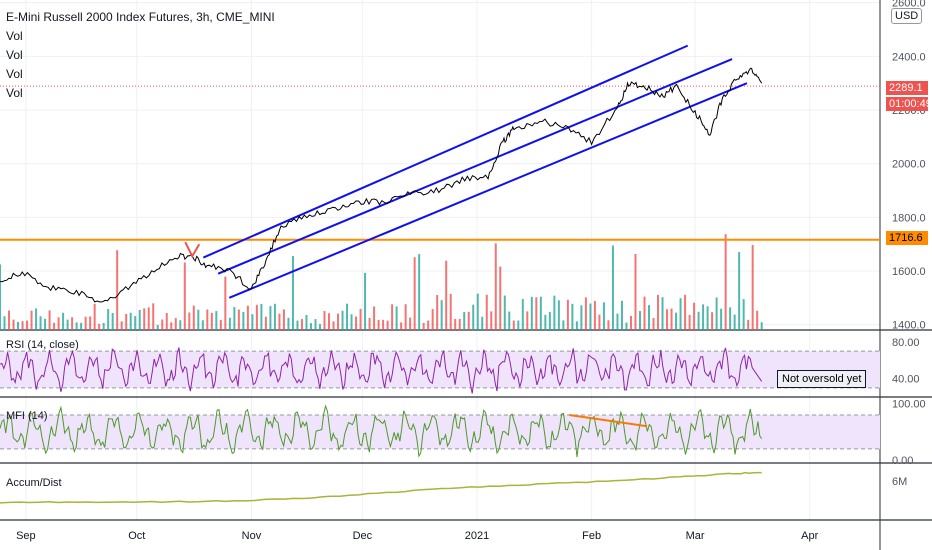  What do you see at coordinates (34, 483) in the screenshot?
I see `accum-pane-title: Accum/Dist` at bounding box center [34, 483].